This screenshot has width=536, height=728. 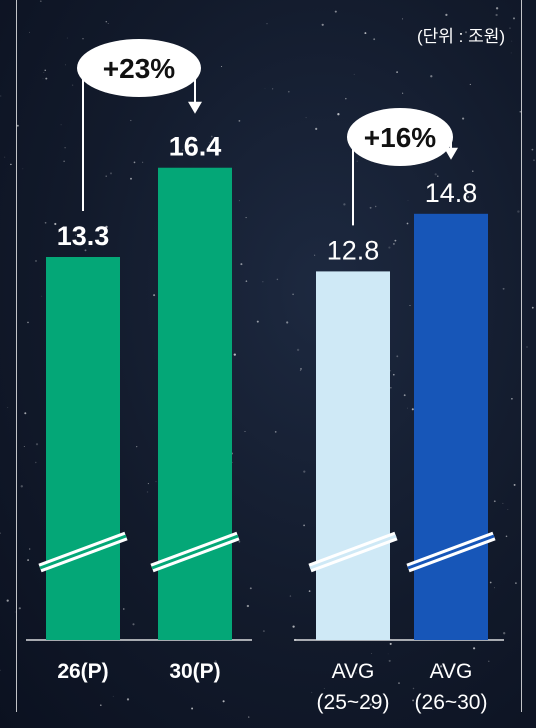 I want to click on category-label: (25~29), so click(x=353, y=702).